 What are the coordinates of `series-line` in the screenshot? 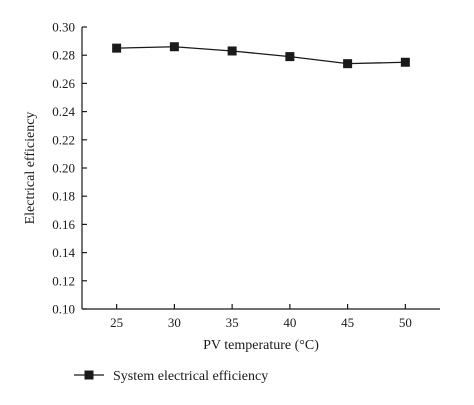 It's located at (261, 55).